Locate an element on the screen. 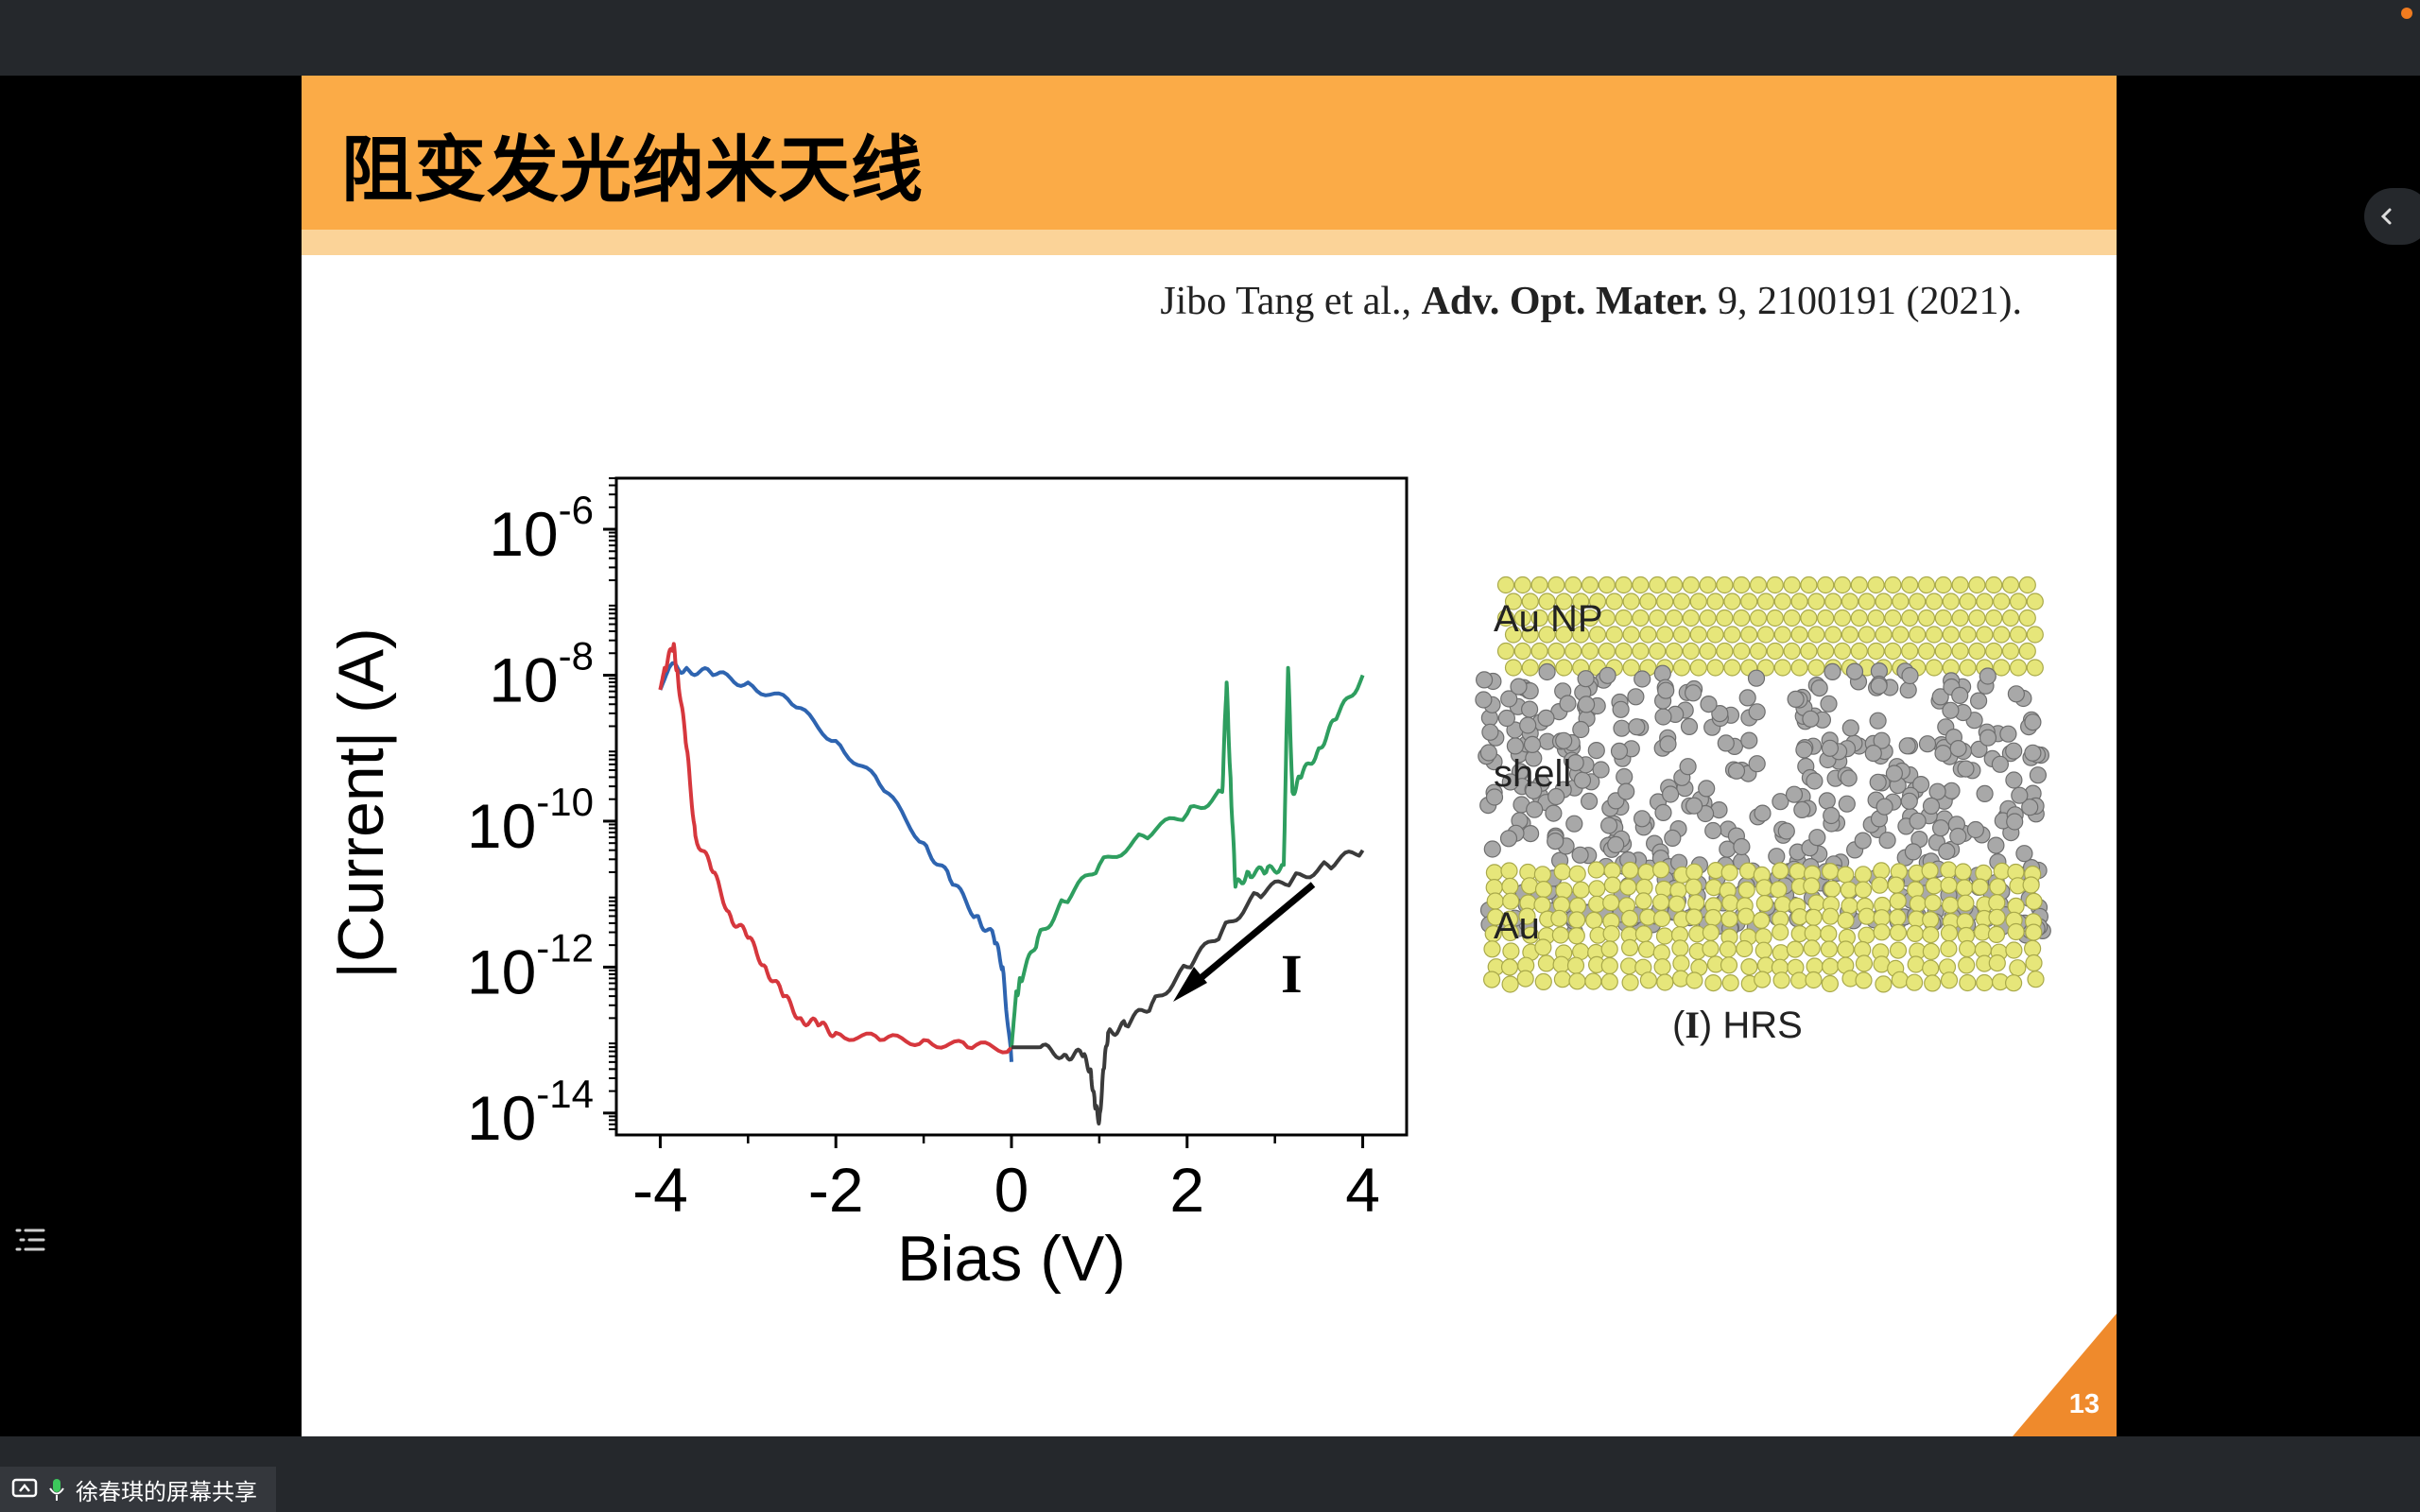  screen-share-indicator: 徐春琪的屏幕共享 is located at coordinates (138, 1489).